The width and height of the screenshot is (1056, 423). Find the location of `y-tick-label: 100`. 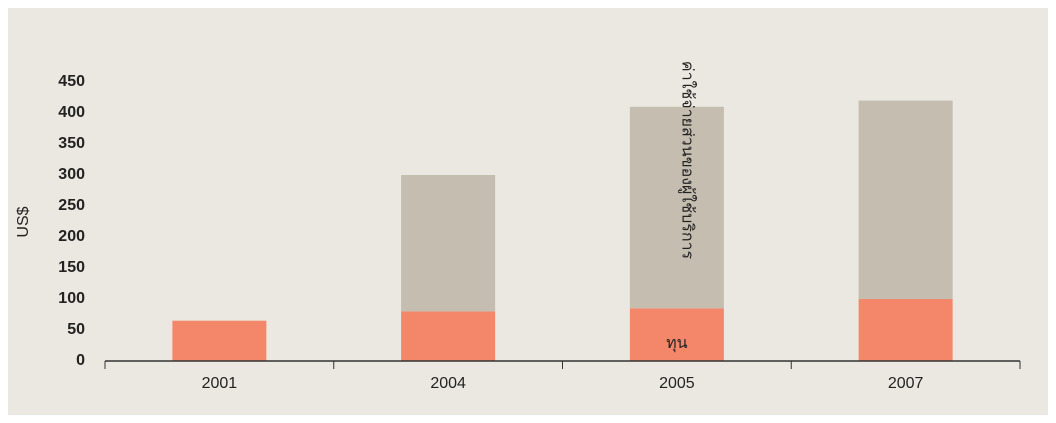

y-tick-label: 100 is located at coordinates (71, 298).